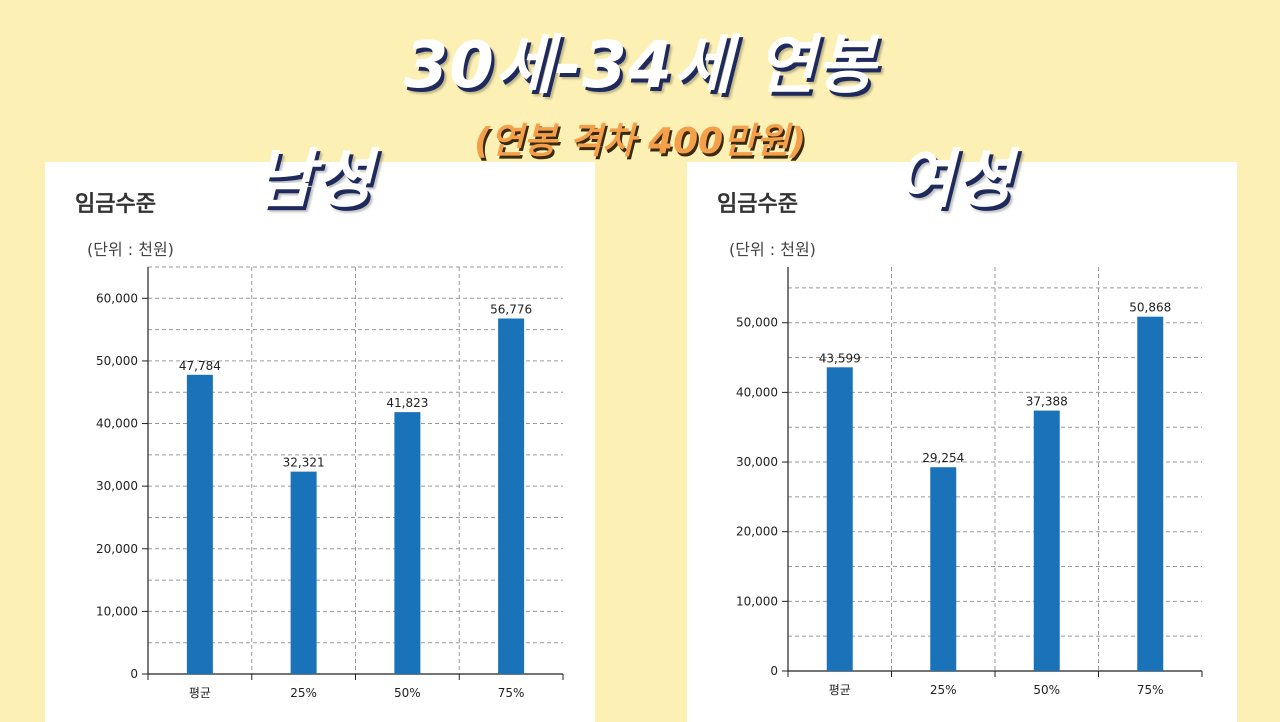 This screenshot has height=722, width=1280. Describe the element at coordinates (1150, 308) in the screenshot. I see `bar-value-label: 50,868` at that location.